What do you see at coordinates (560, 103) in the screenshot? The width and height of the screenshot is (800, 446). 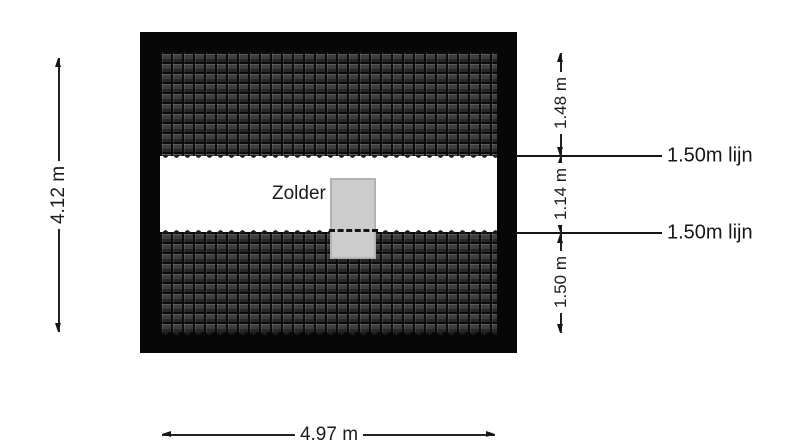 I see `dimension-label-segment-top: 1.48 m` at bounding box center [560, 103].